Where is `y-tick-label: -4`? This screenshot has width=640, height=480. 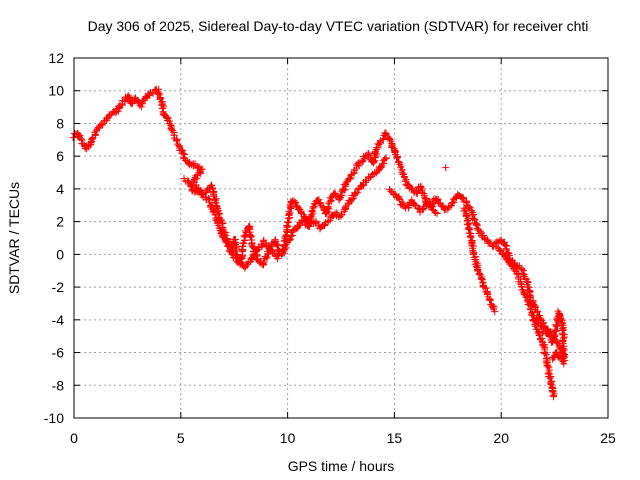
y-tick-label: -4 is located at coordinates (58, 320).